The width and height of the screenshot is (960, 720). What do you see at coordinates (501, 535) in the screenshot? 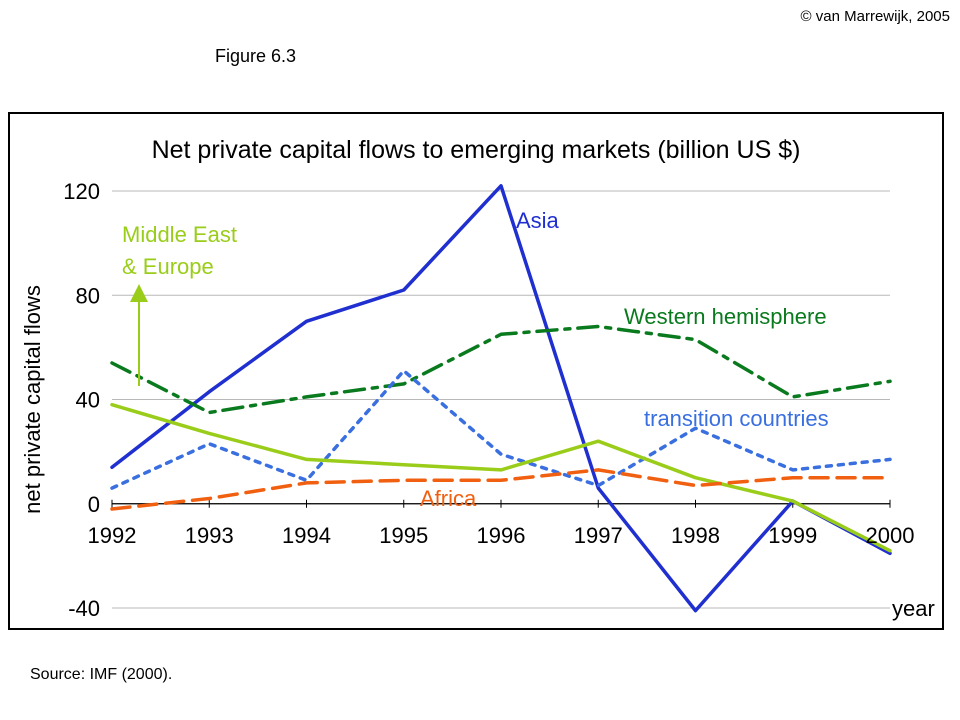
I see `x-tick-label: 1996` at bounding box center [501, 535].